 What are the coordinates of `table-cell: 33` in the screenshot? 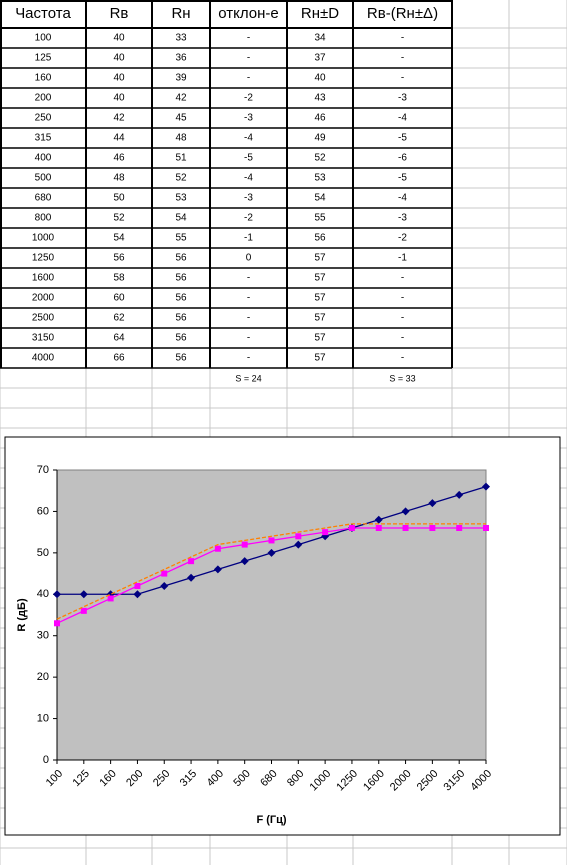 It's located at (181, 38).